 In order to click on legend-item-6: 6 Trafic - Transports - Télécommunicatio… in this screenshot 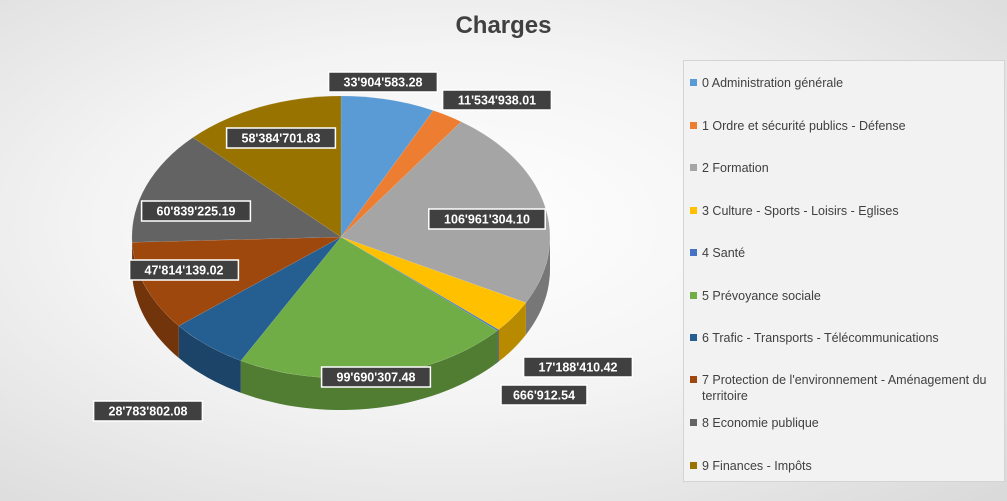, I will do `click(844, 338)`.